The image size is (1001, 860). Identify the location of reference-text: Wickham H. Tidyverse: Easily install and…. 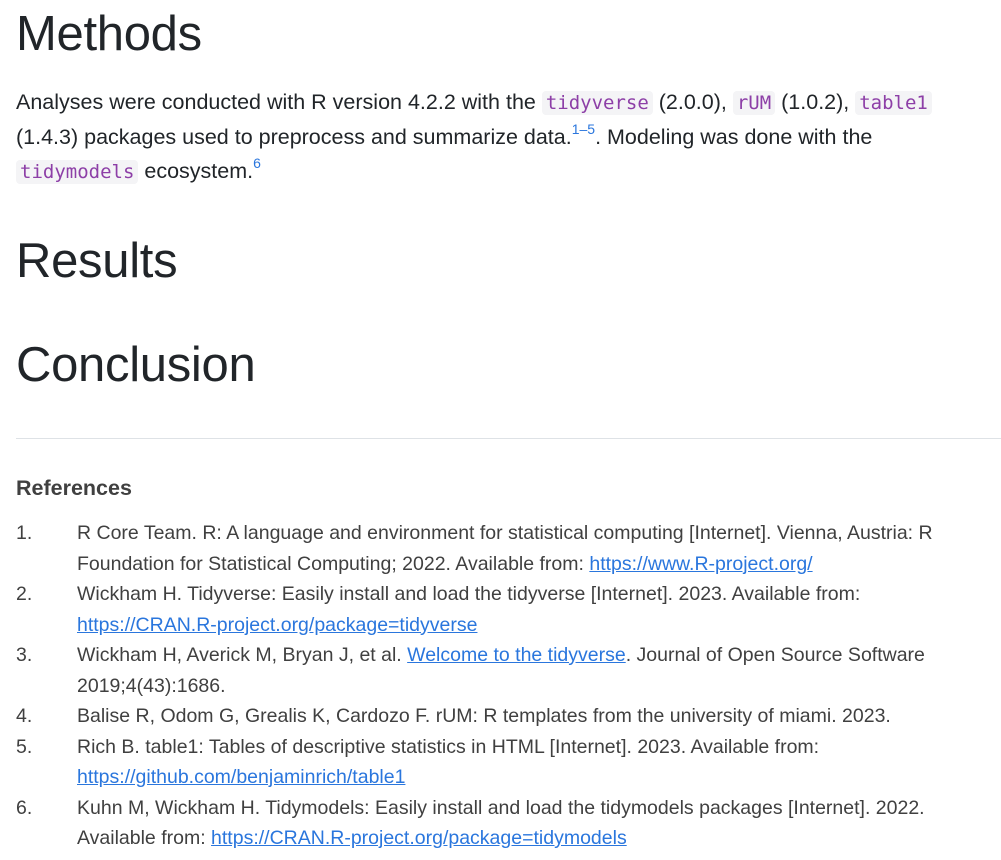
(534, 609).